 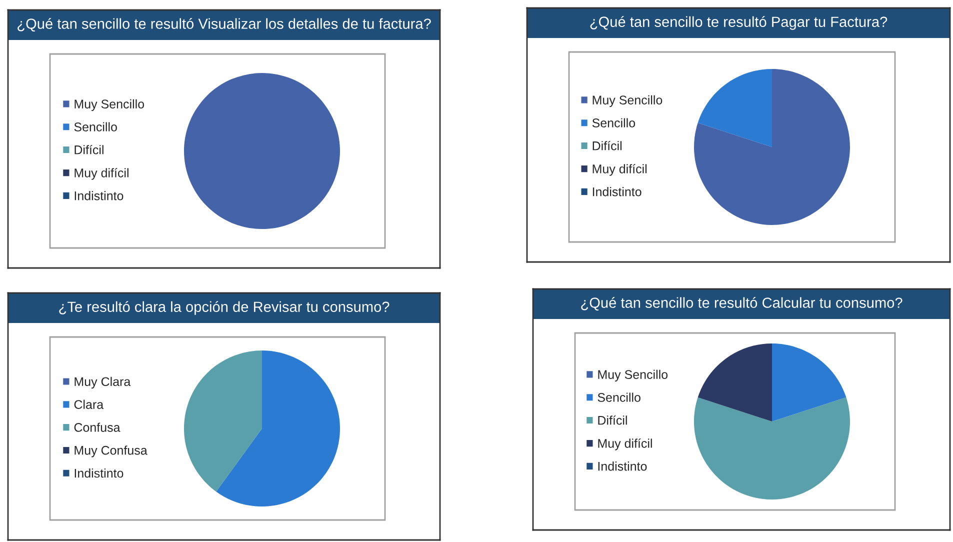 What do you see at coordinates (741, 304) in the screenshot?
I see `chart-title: ¿Qué tan sencillo te resultó Calcular tu consumo?` at bounding box center [741, 304].